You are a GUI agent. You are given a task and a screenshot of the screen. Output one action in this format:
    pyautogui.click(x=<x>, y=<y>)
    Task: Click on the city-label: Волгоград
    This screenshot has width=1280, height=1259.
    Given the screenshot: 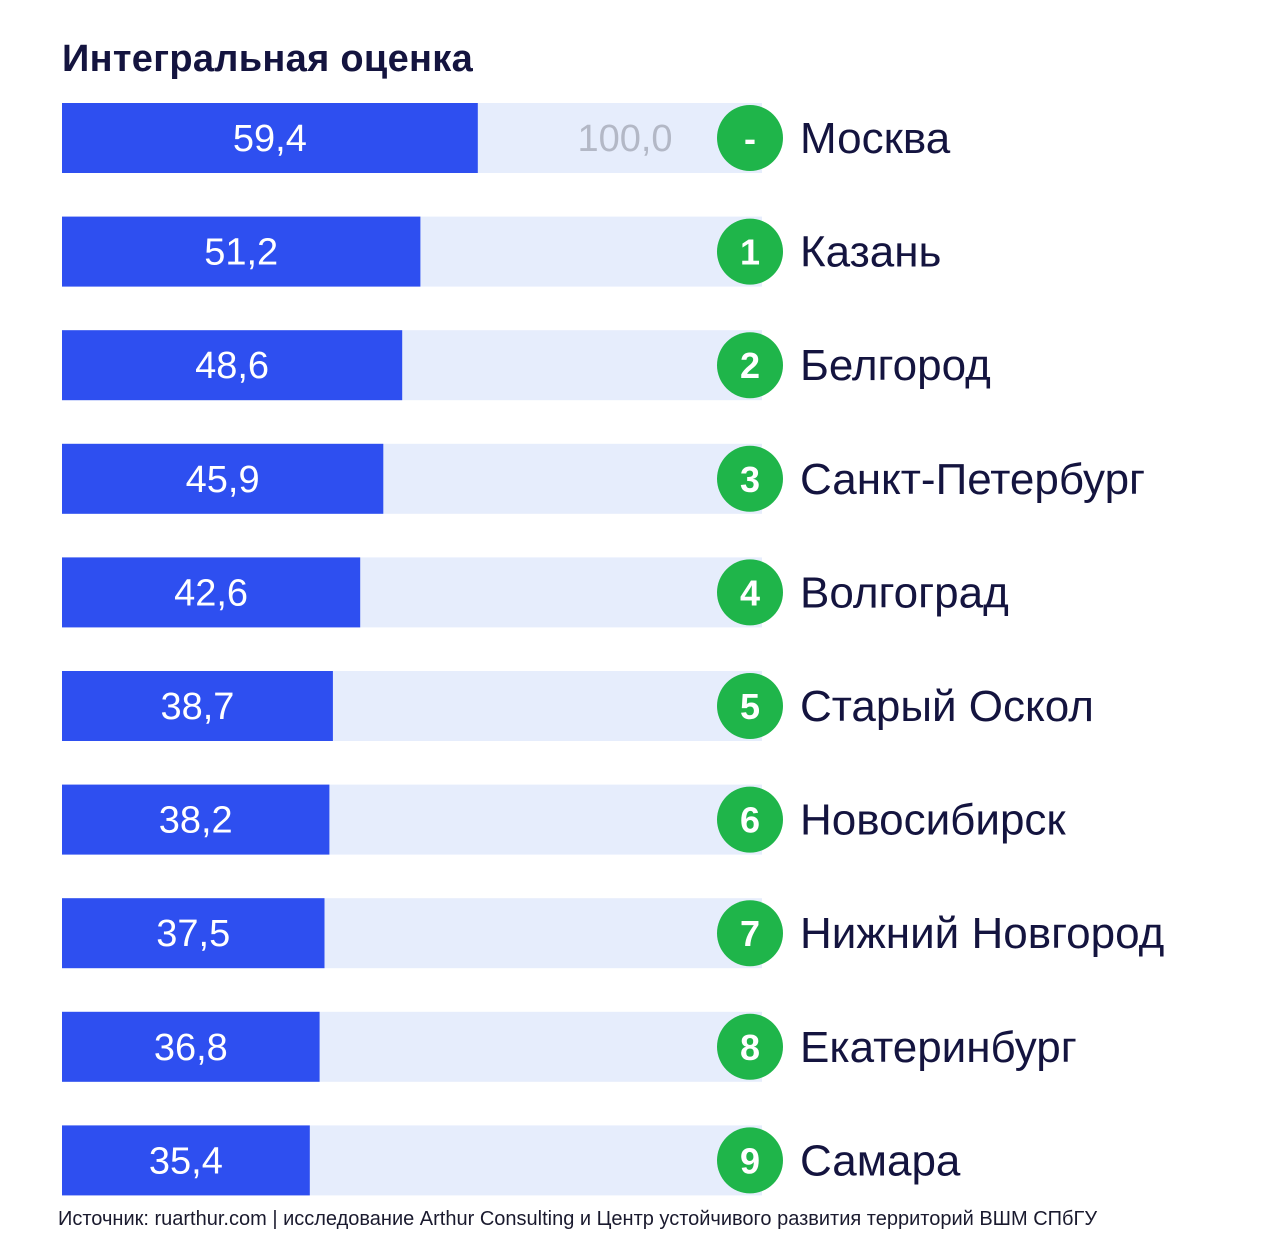 What is the action you would take?
    pyautogui.click(x=904, y=592)
    